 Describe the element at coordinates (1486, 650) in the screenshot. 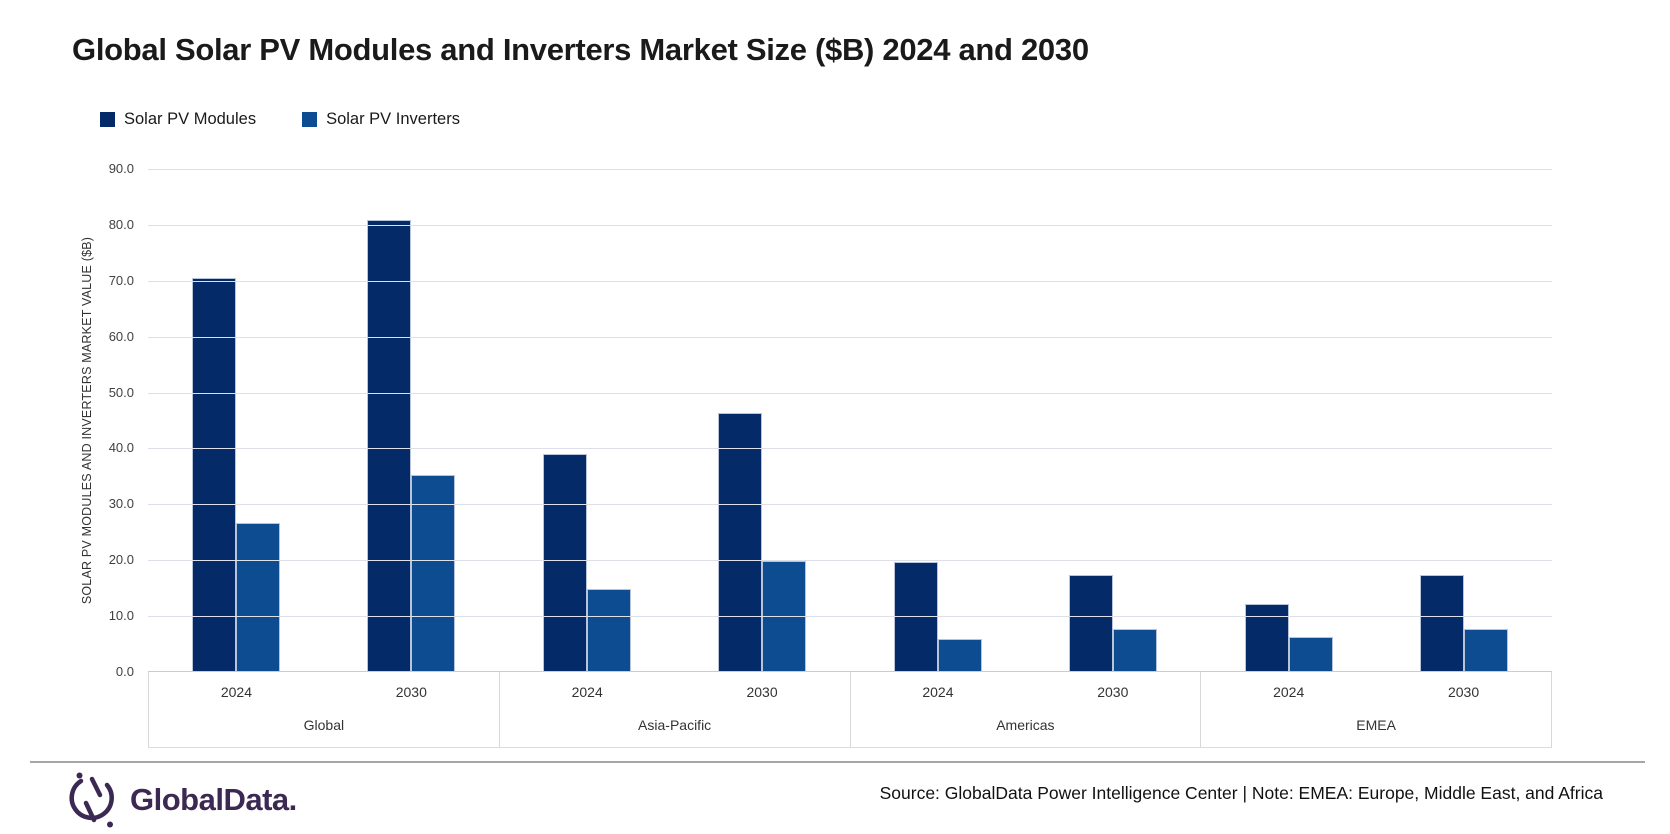

I see `bar-inverters-emea-2030` at that location.